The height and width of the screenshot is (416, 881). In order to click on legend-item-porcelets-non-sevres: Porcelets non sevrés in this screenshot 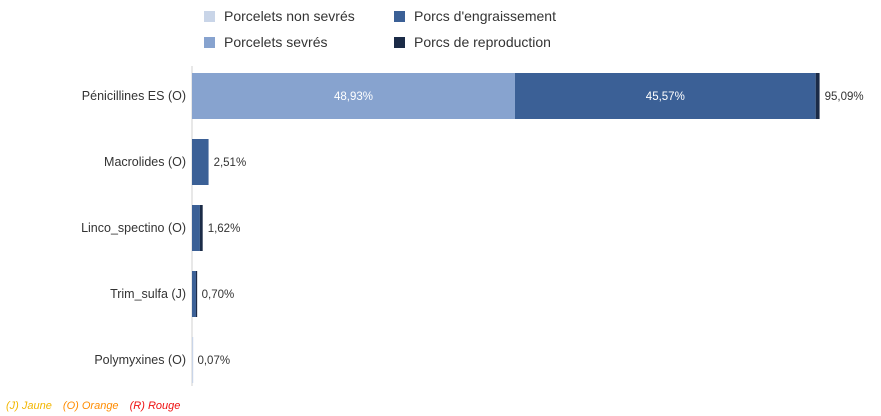, I will do `click(279, 16)`.